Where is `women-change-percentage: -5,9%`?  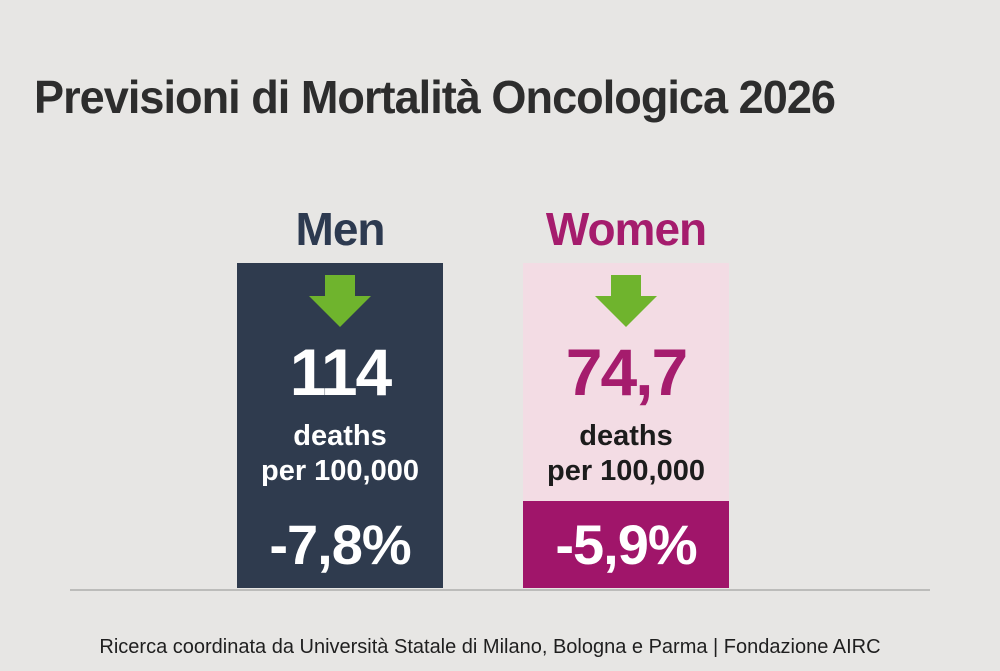 women-change-percentage: -5,9% is located at coordinates (626, 544).